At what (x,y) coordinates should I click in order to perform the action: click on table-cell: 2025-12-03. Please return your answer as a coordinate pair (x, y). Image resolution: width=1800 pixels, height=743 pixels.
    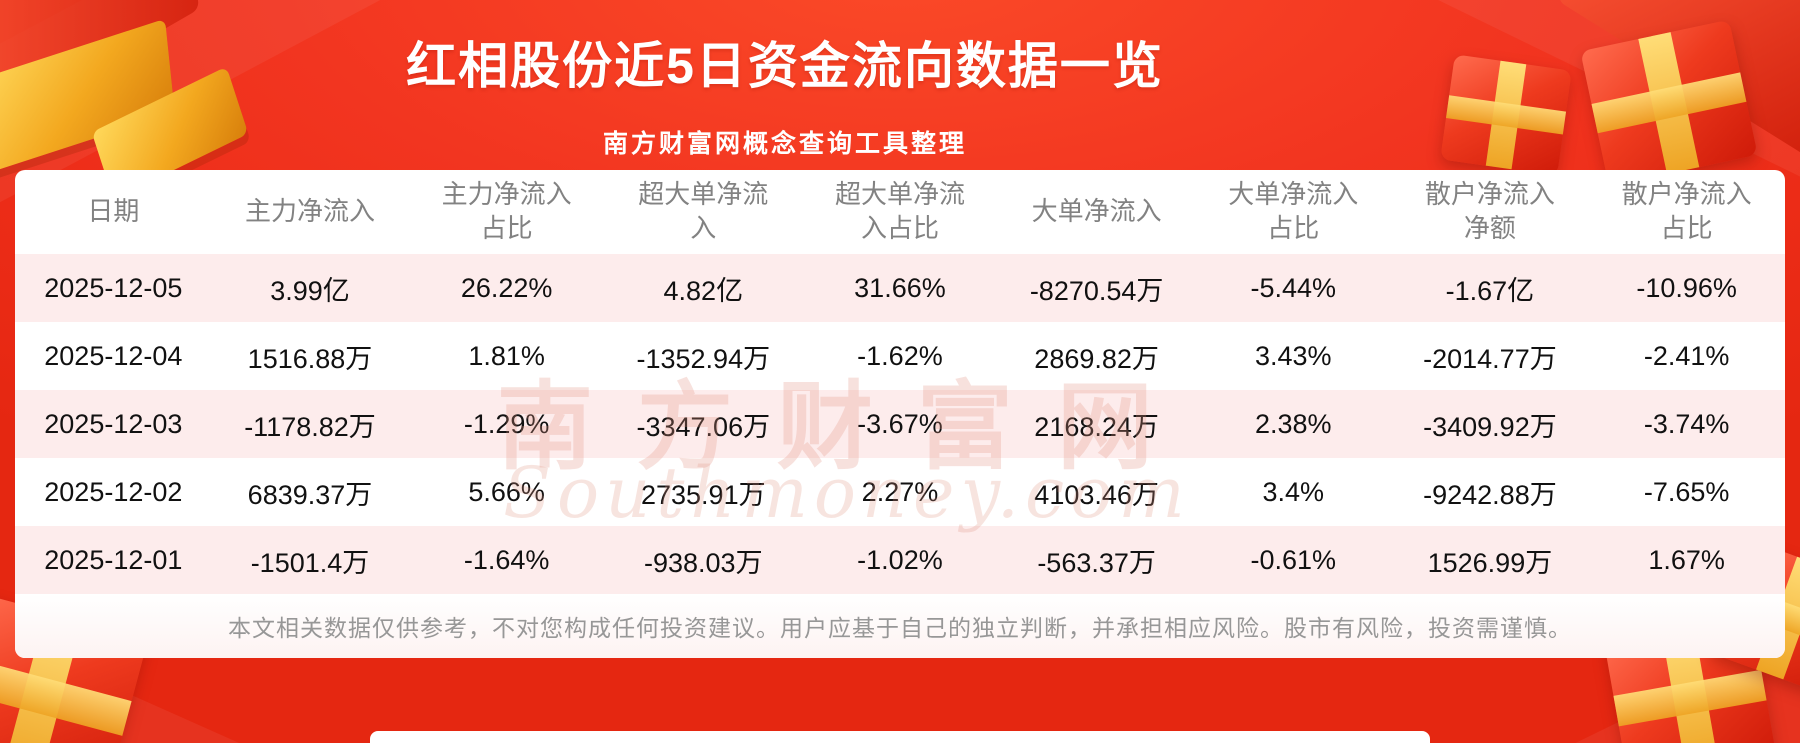
    Looking at the image, I should click on (113, 423).